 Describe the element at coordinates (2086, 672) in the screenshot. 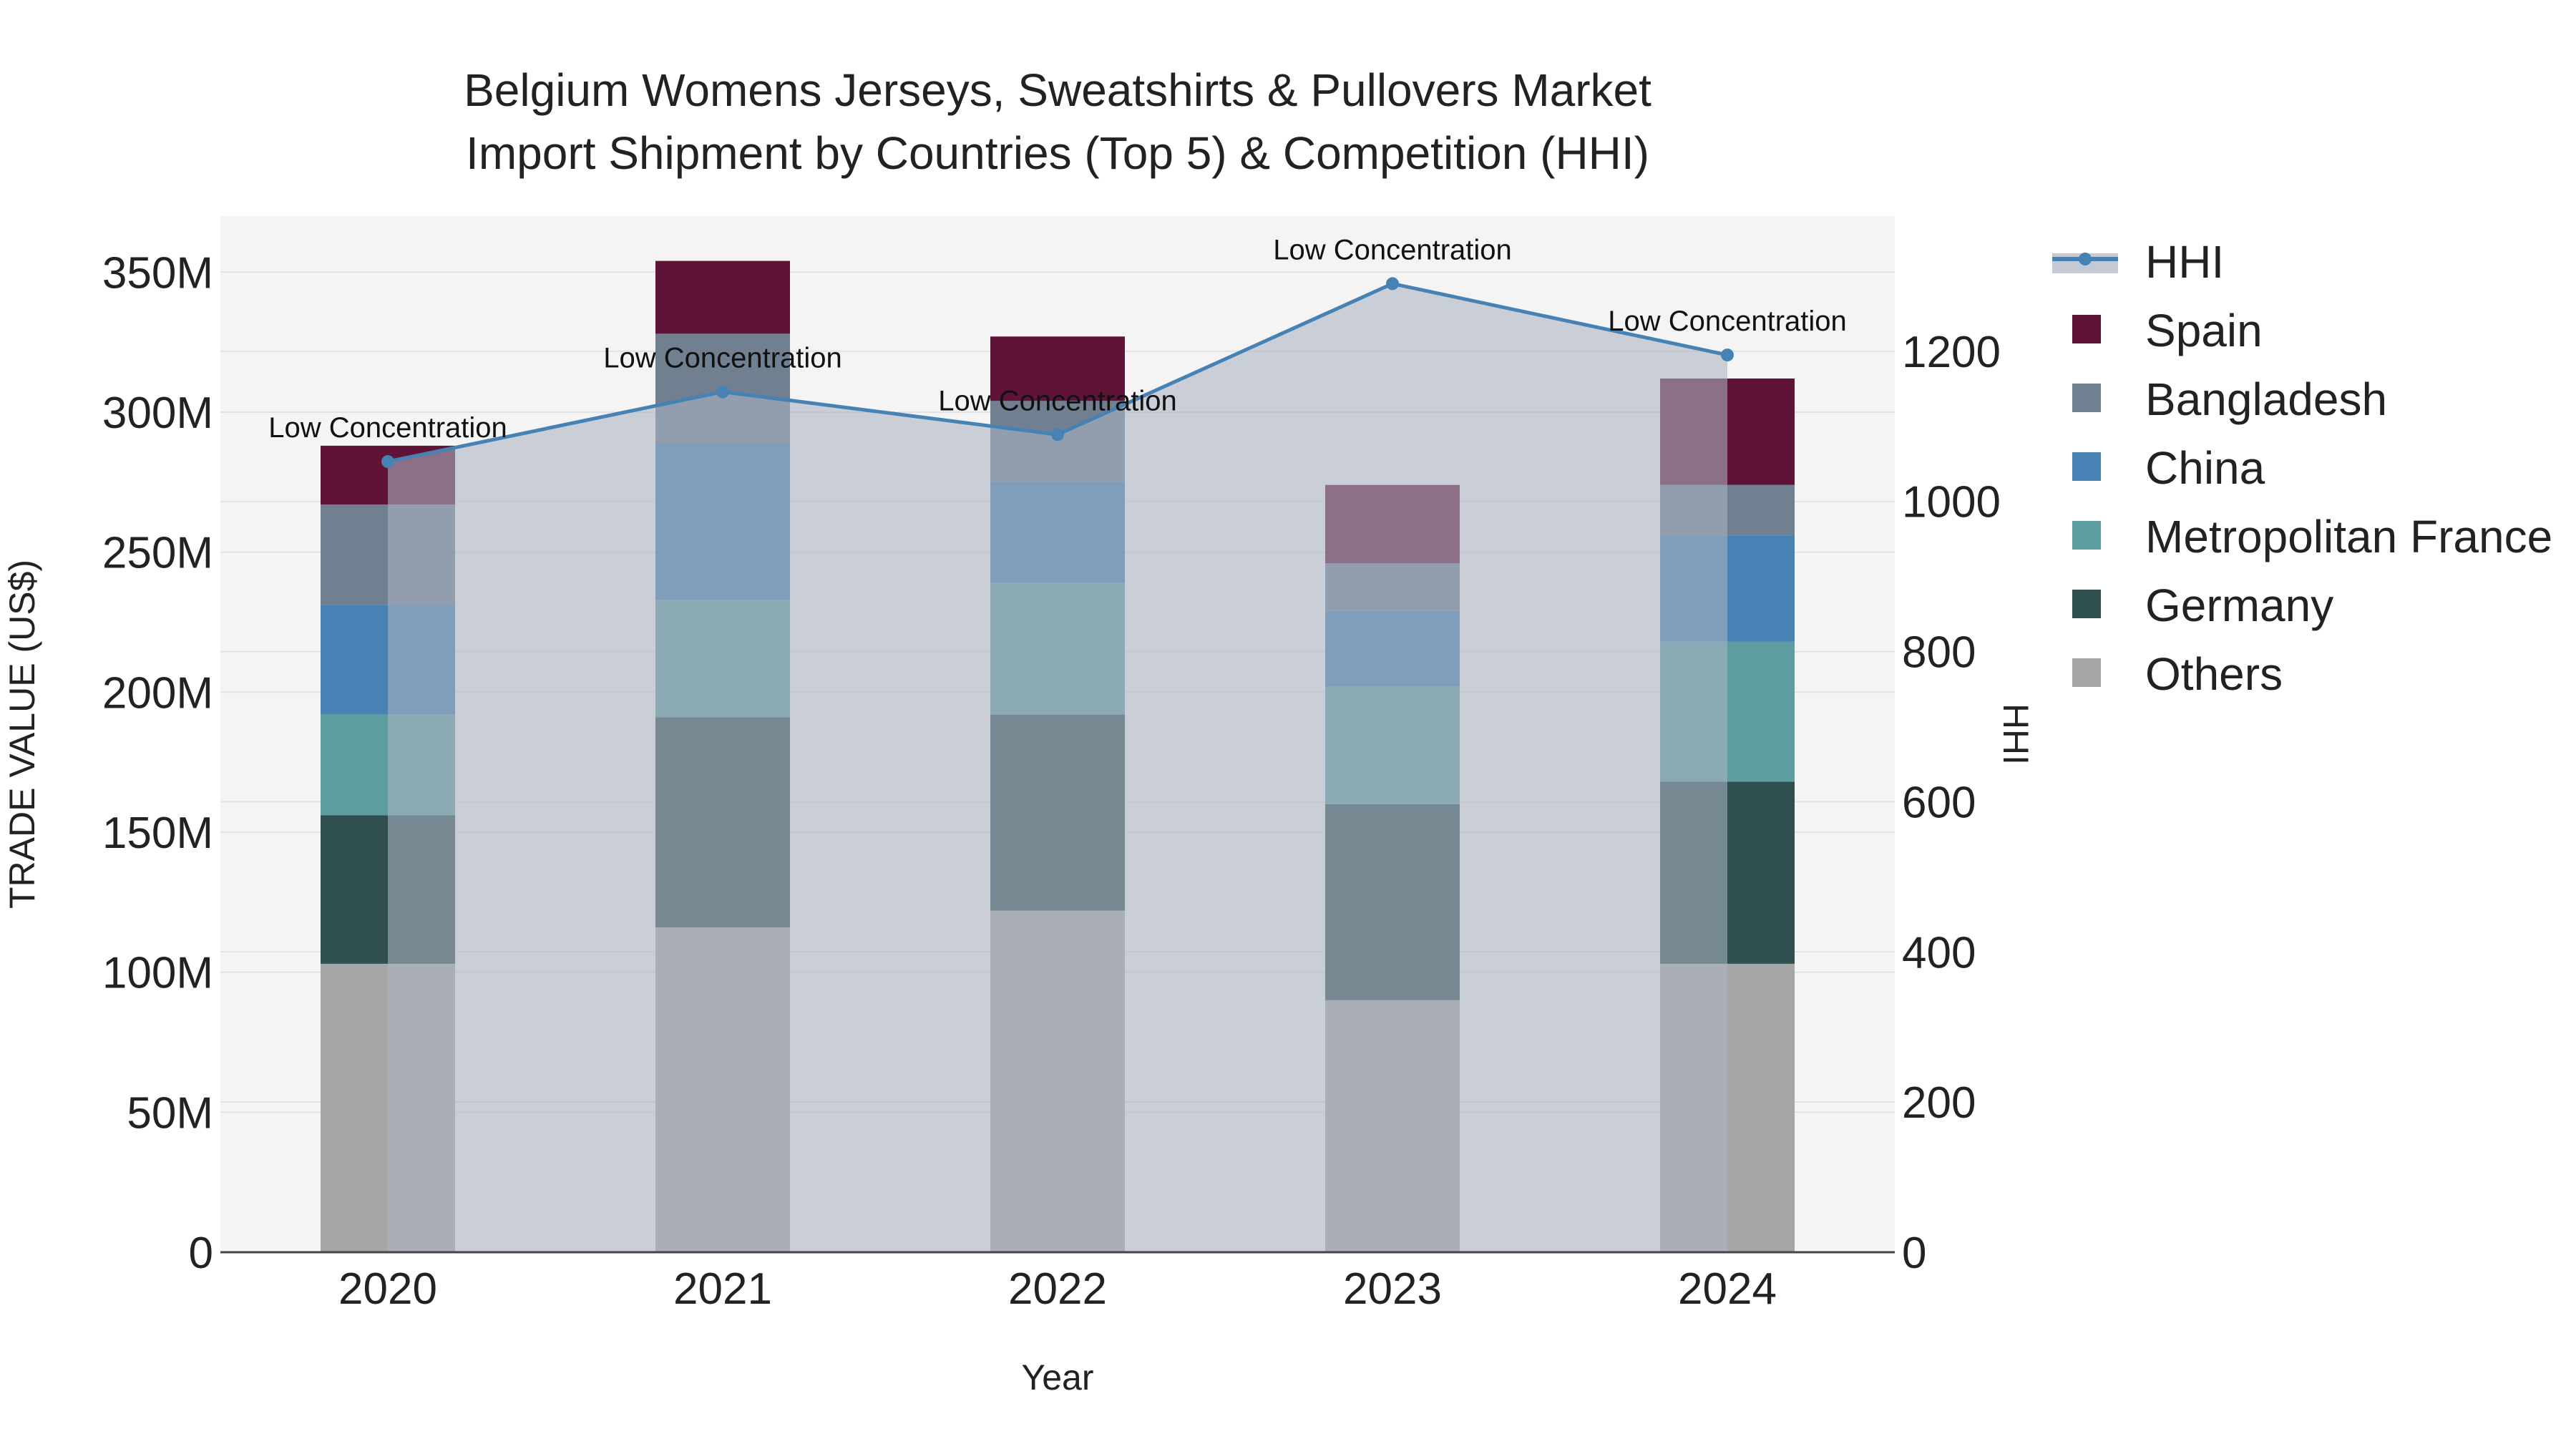

I see `legend-swatch-others` at that location.